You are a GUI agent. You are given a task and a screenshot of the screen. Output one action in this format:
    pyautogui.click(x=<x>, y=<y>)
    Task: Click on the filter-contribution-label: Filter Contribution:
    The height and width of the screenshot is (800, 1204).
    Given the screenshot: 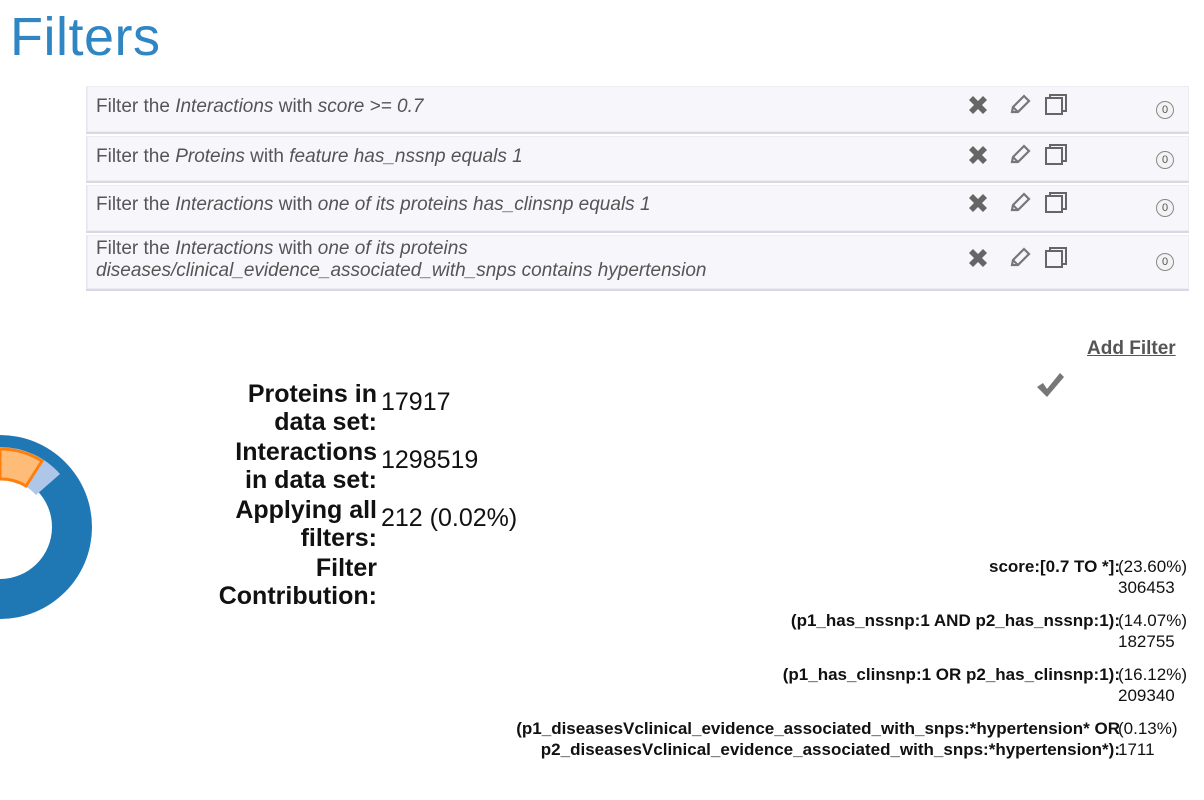 What is the action you would take?
    pyautogui.click(x=297, y=582)
    